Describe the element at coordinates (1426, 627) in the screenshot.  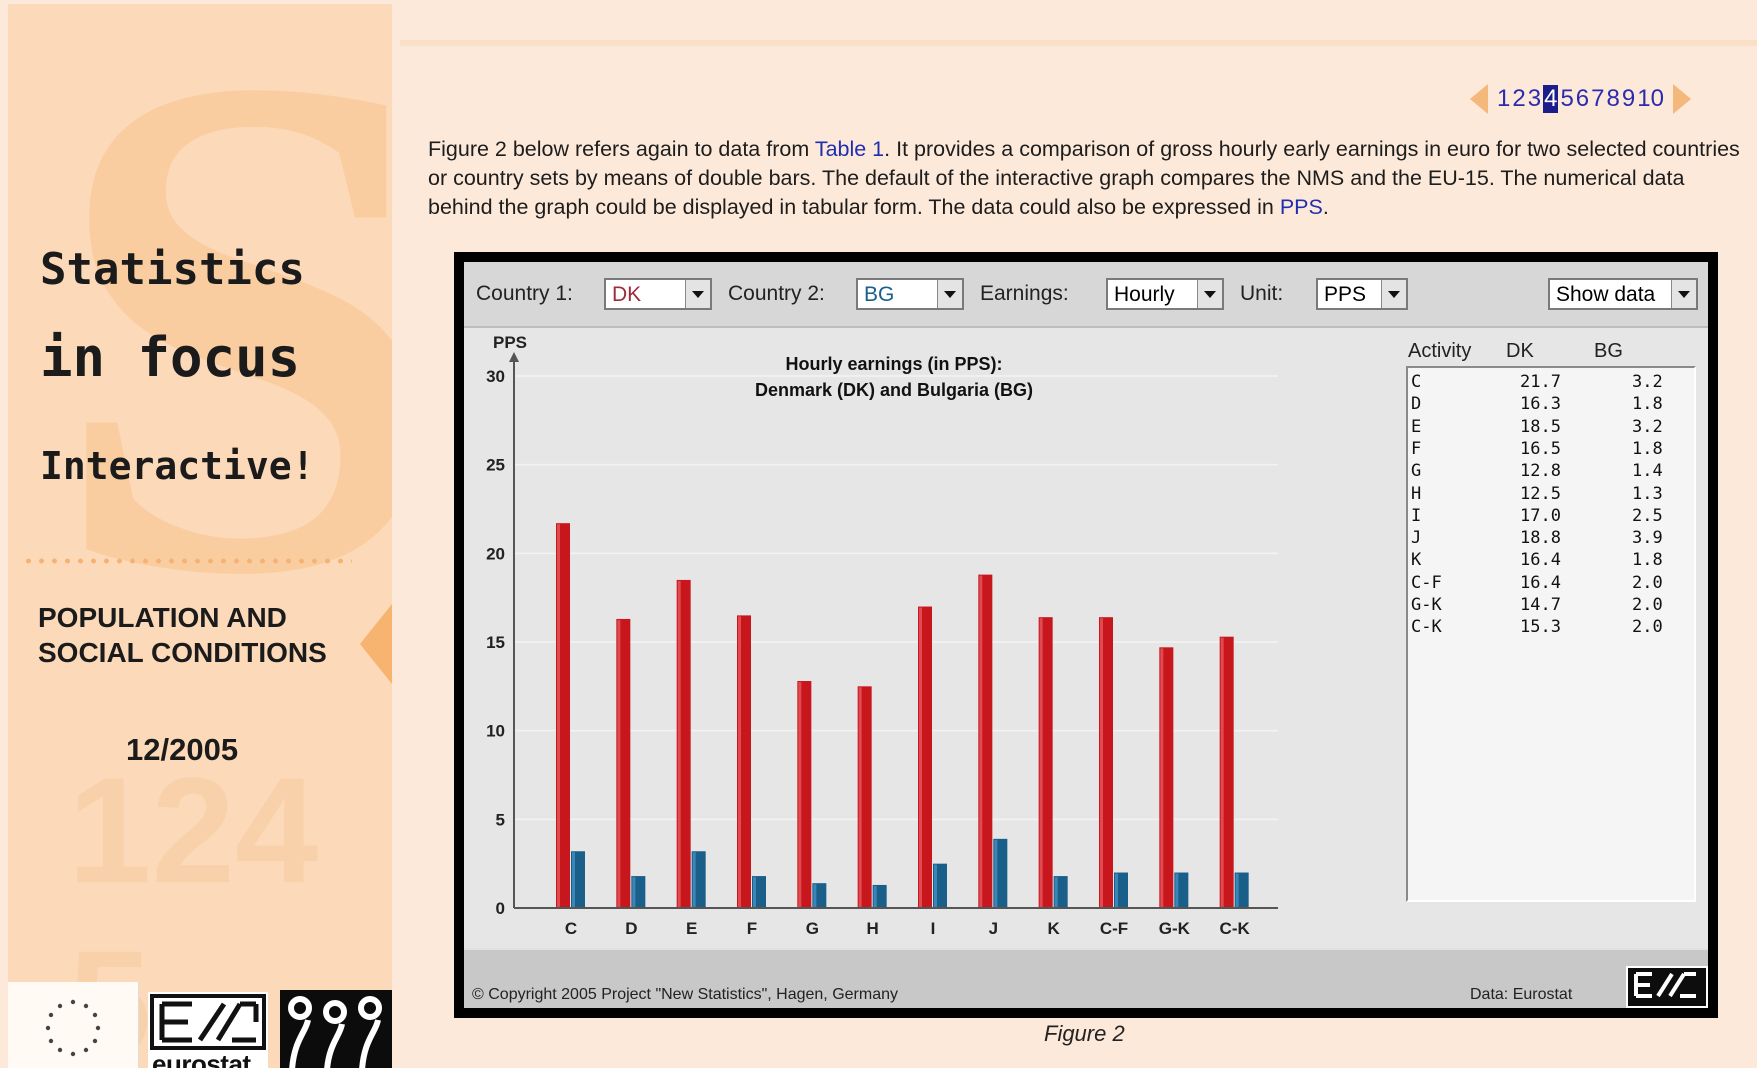
I see `table-cell-activity: C-K` at that location.